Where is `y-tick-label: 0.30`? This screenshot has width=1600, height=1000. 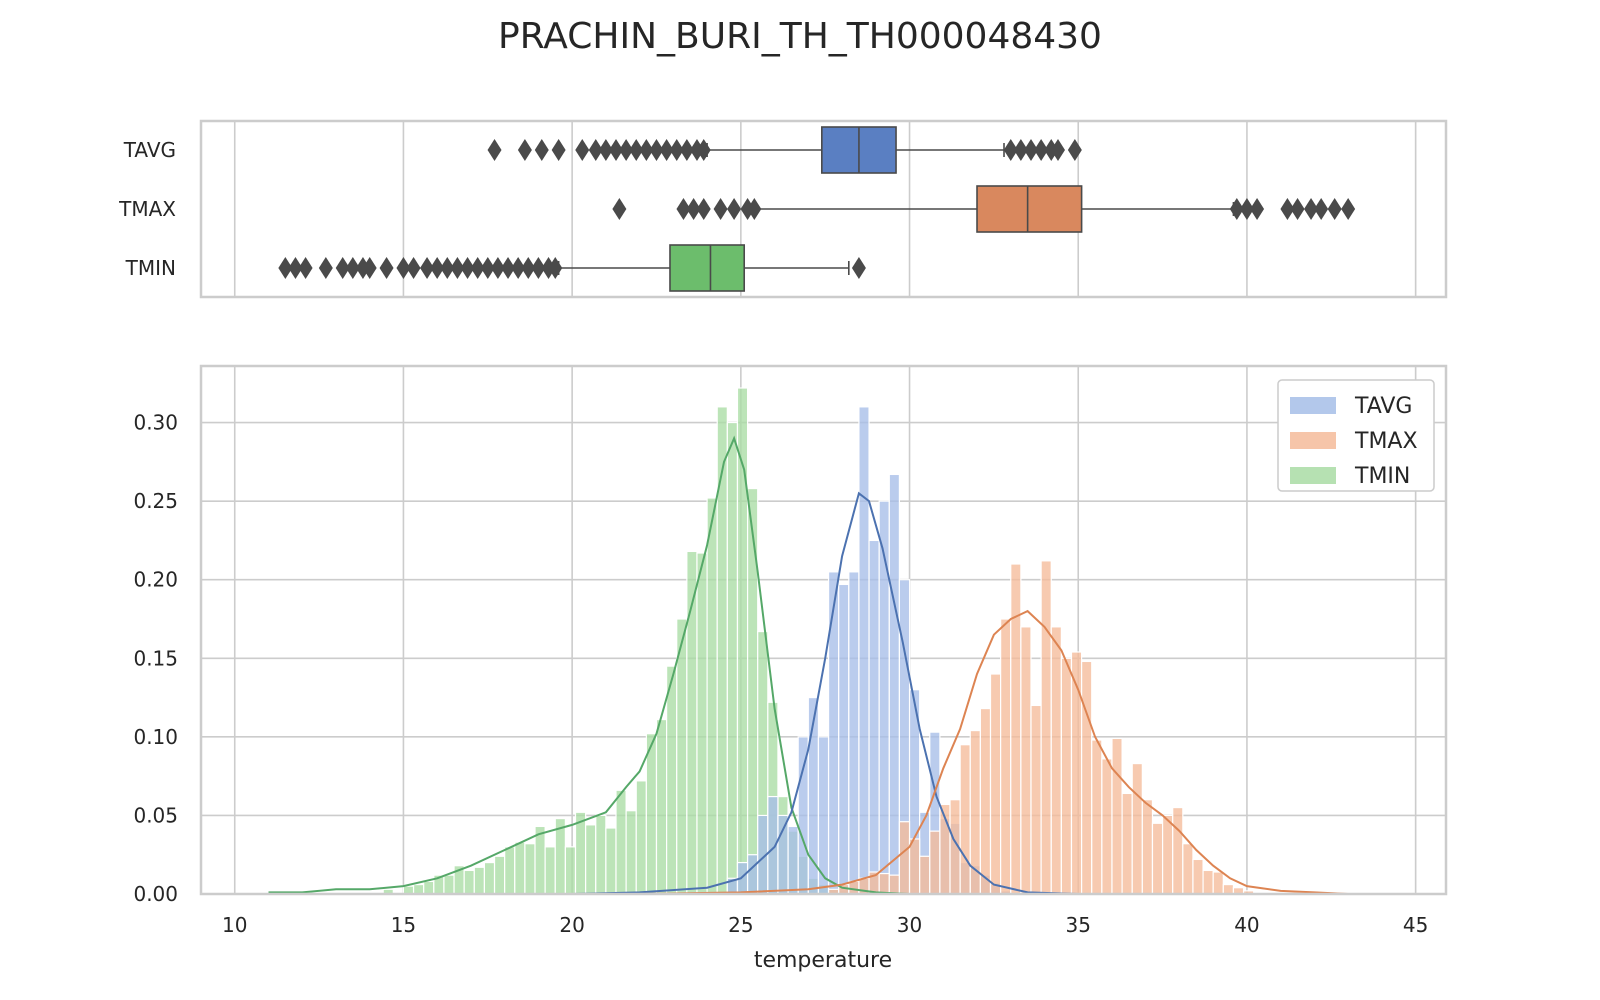 y-tick-label: 0.30 is located at coordinates (155, 423).